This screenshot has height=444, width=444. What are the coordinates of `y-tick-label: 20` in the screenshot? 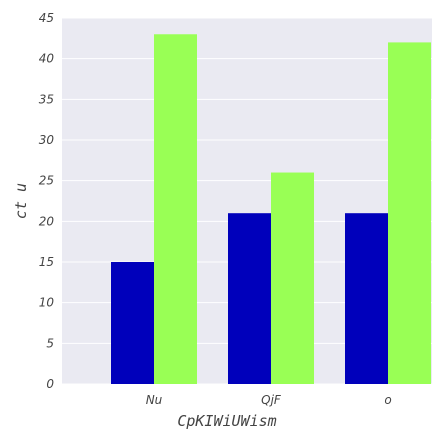 It's located at (47, 221).